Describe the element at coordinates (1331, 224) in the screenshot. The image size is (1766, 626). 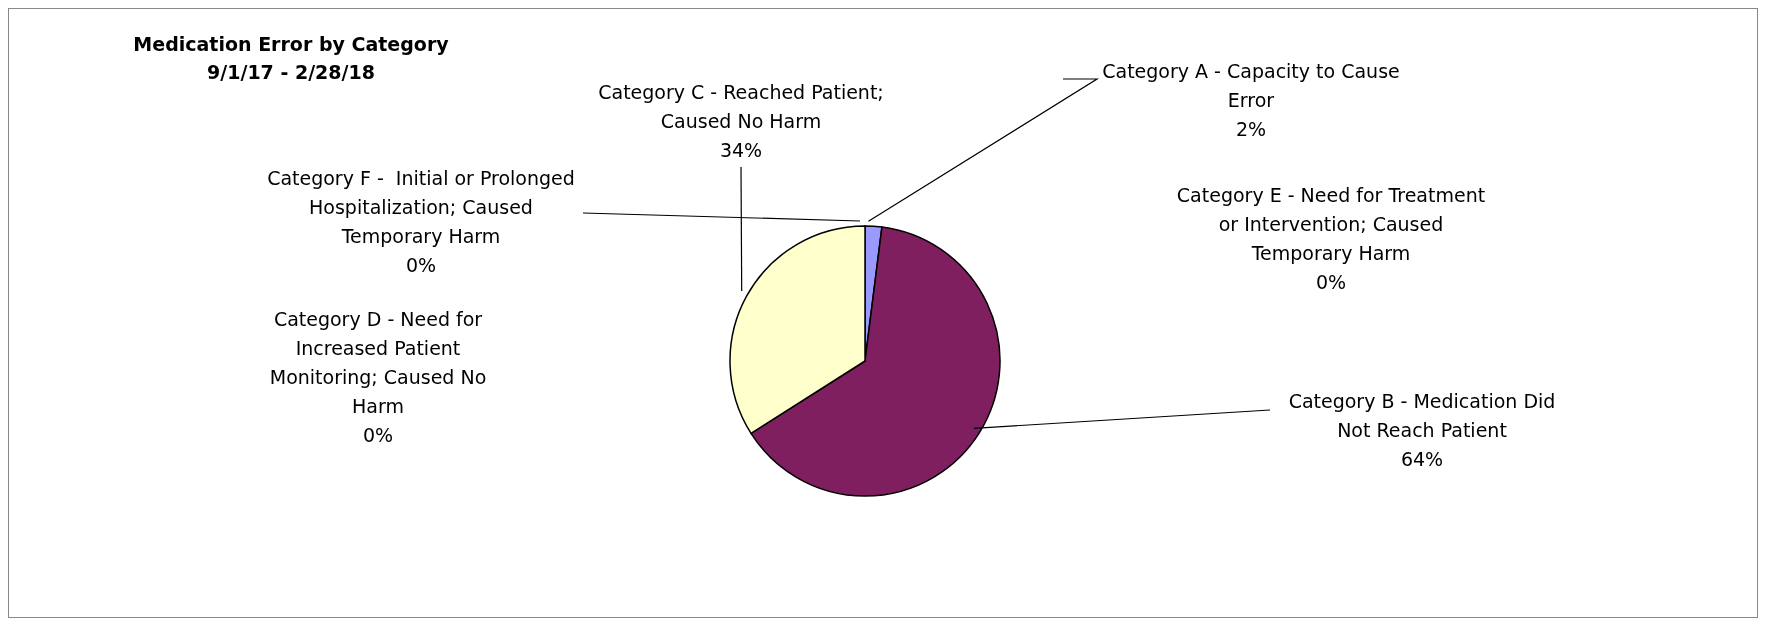
I see `category-label: Category E - Need for Treatment or Intervention; Caused Temporary Harm` at that location.